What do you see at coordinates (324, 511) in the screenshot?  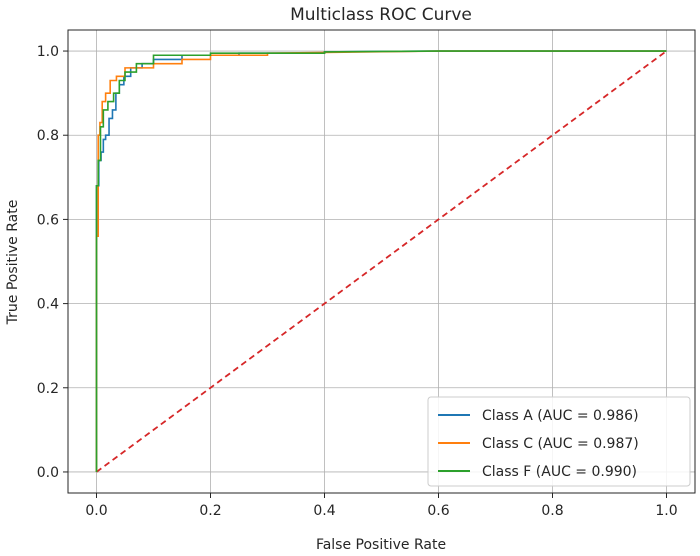 I see `x-tick-label: 0.4` at bounding box center [324, 511].